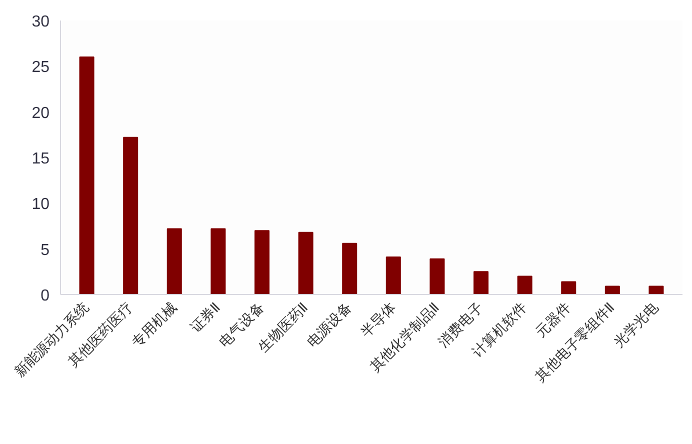 The width and height of the screenshot is (692, 444). I want to click on y-tick-label: 25, so click(41, 67).